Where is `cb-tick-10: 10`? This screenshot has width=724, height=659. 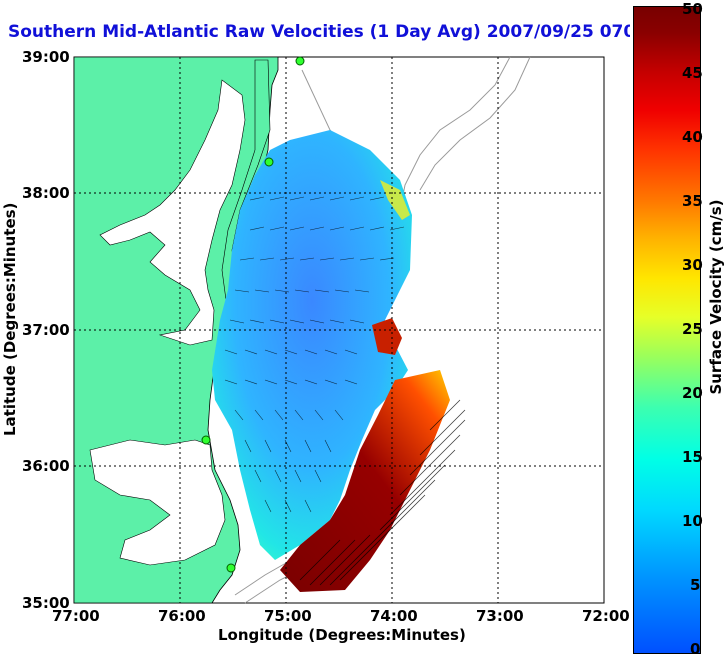
cb-tick-10: 10 is located at coordinates (692, 521).